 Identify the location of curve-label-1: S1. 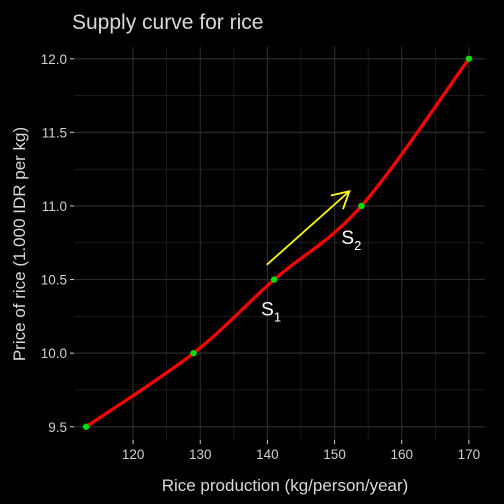
(271, 312).